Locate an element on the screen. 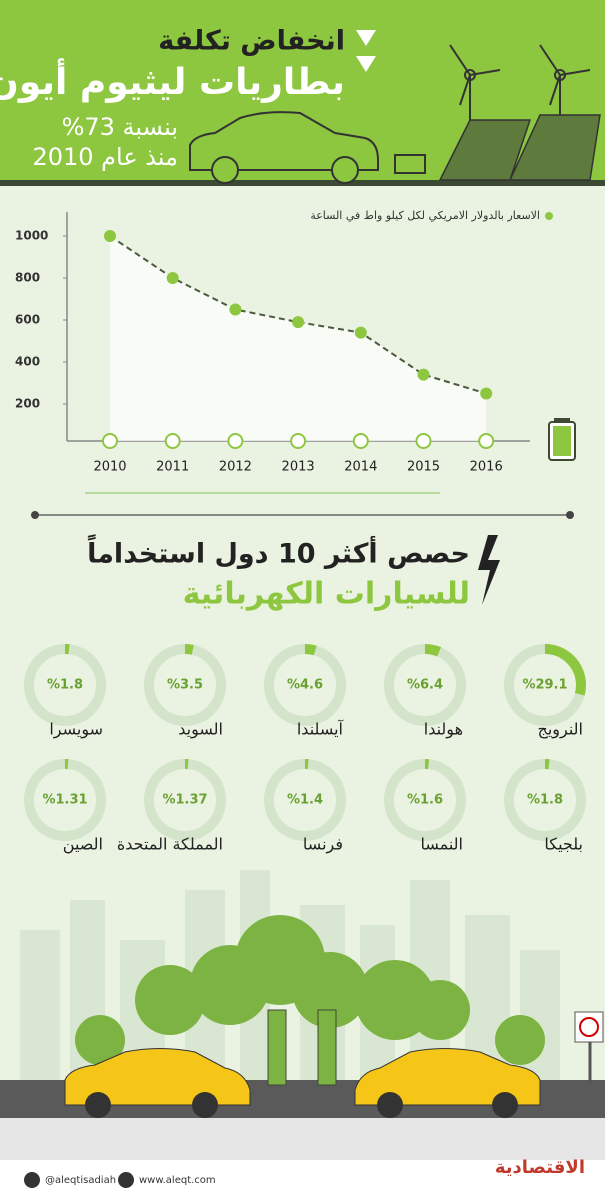 The width and height of the screenshot is (605, 1200). x-tick-label: 2010 is located at coordinates (109, 467).